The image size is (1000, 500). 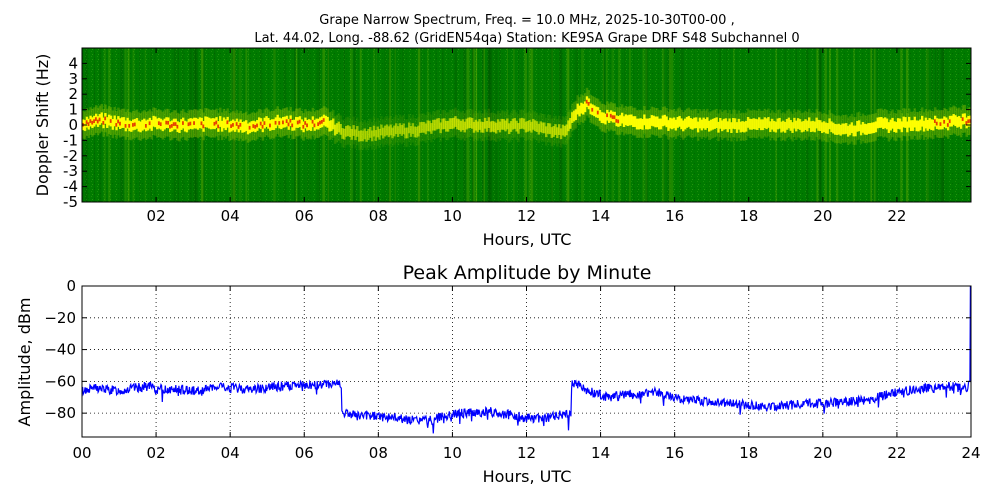 What do you see at coordinates (73, 79) in the screenshot?
I see `spectrogram-y-tick-label: 3` at bounding box center [73, 79].